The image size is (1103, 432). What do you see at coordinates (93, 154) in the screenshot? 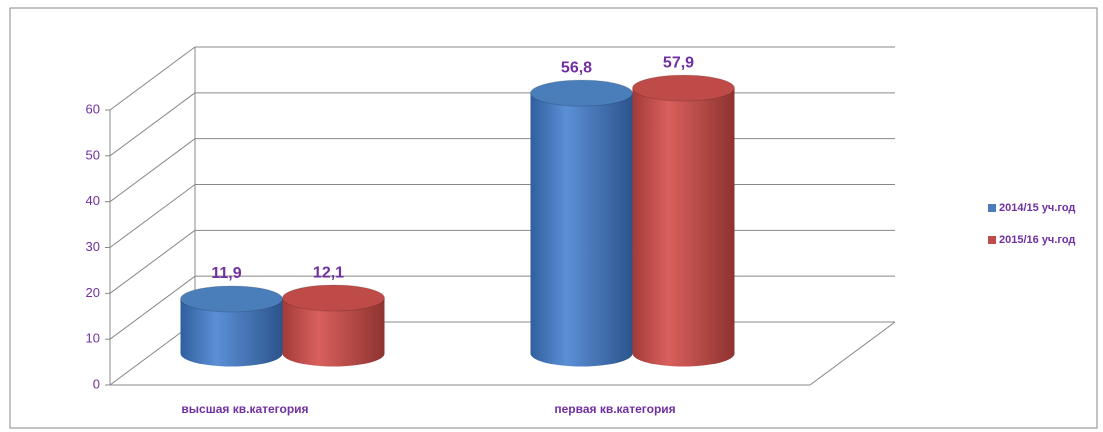
I see `y-tick-label: 50` at bounding box center [93, 154].